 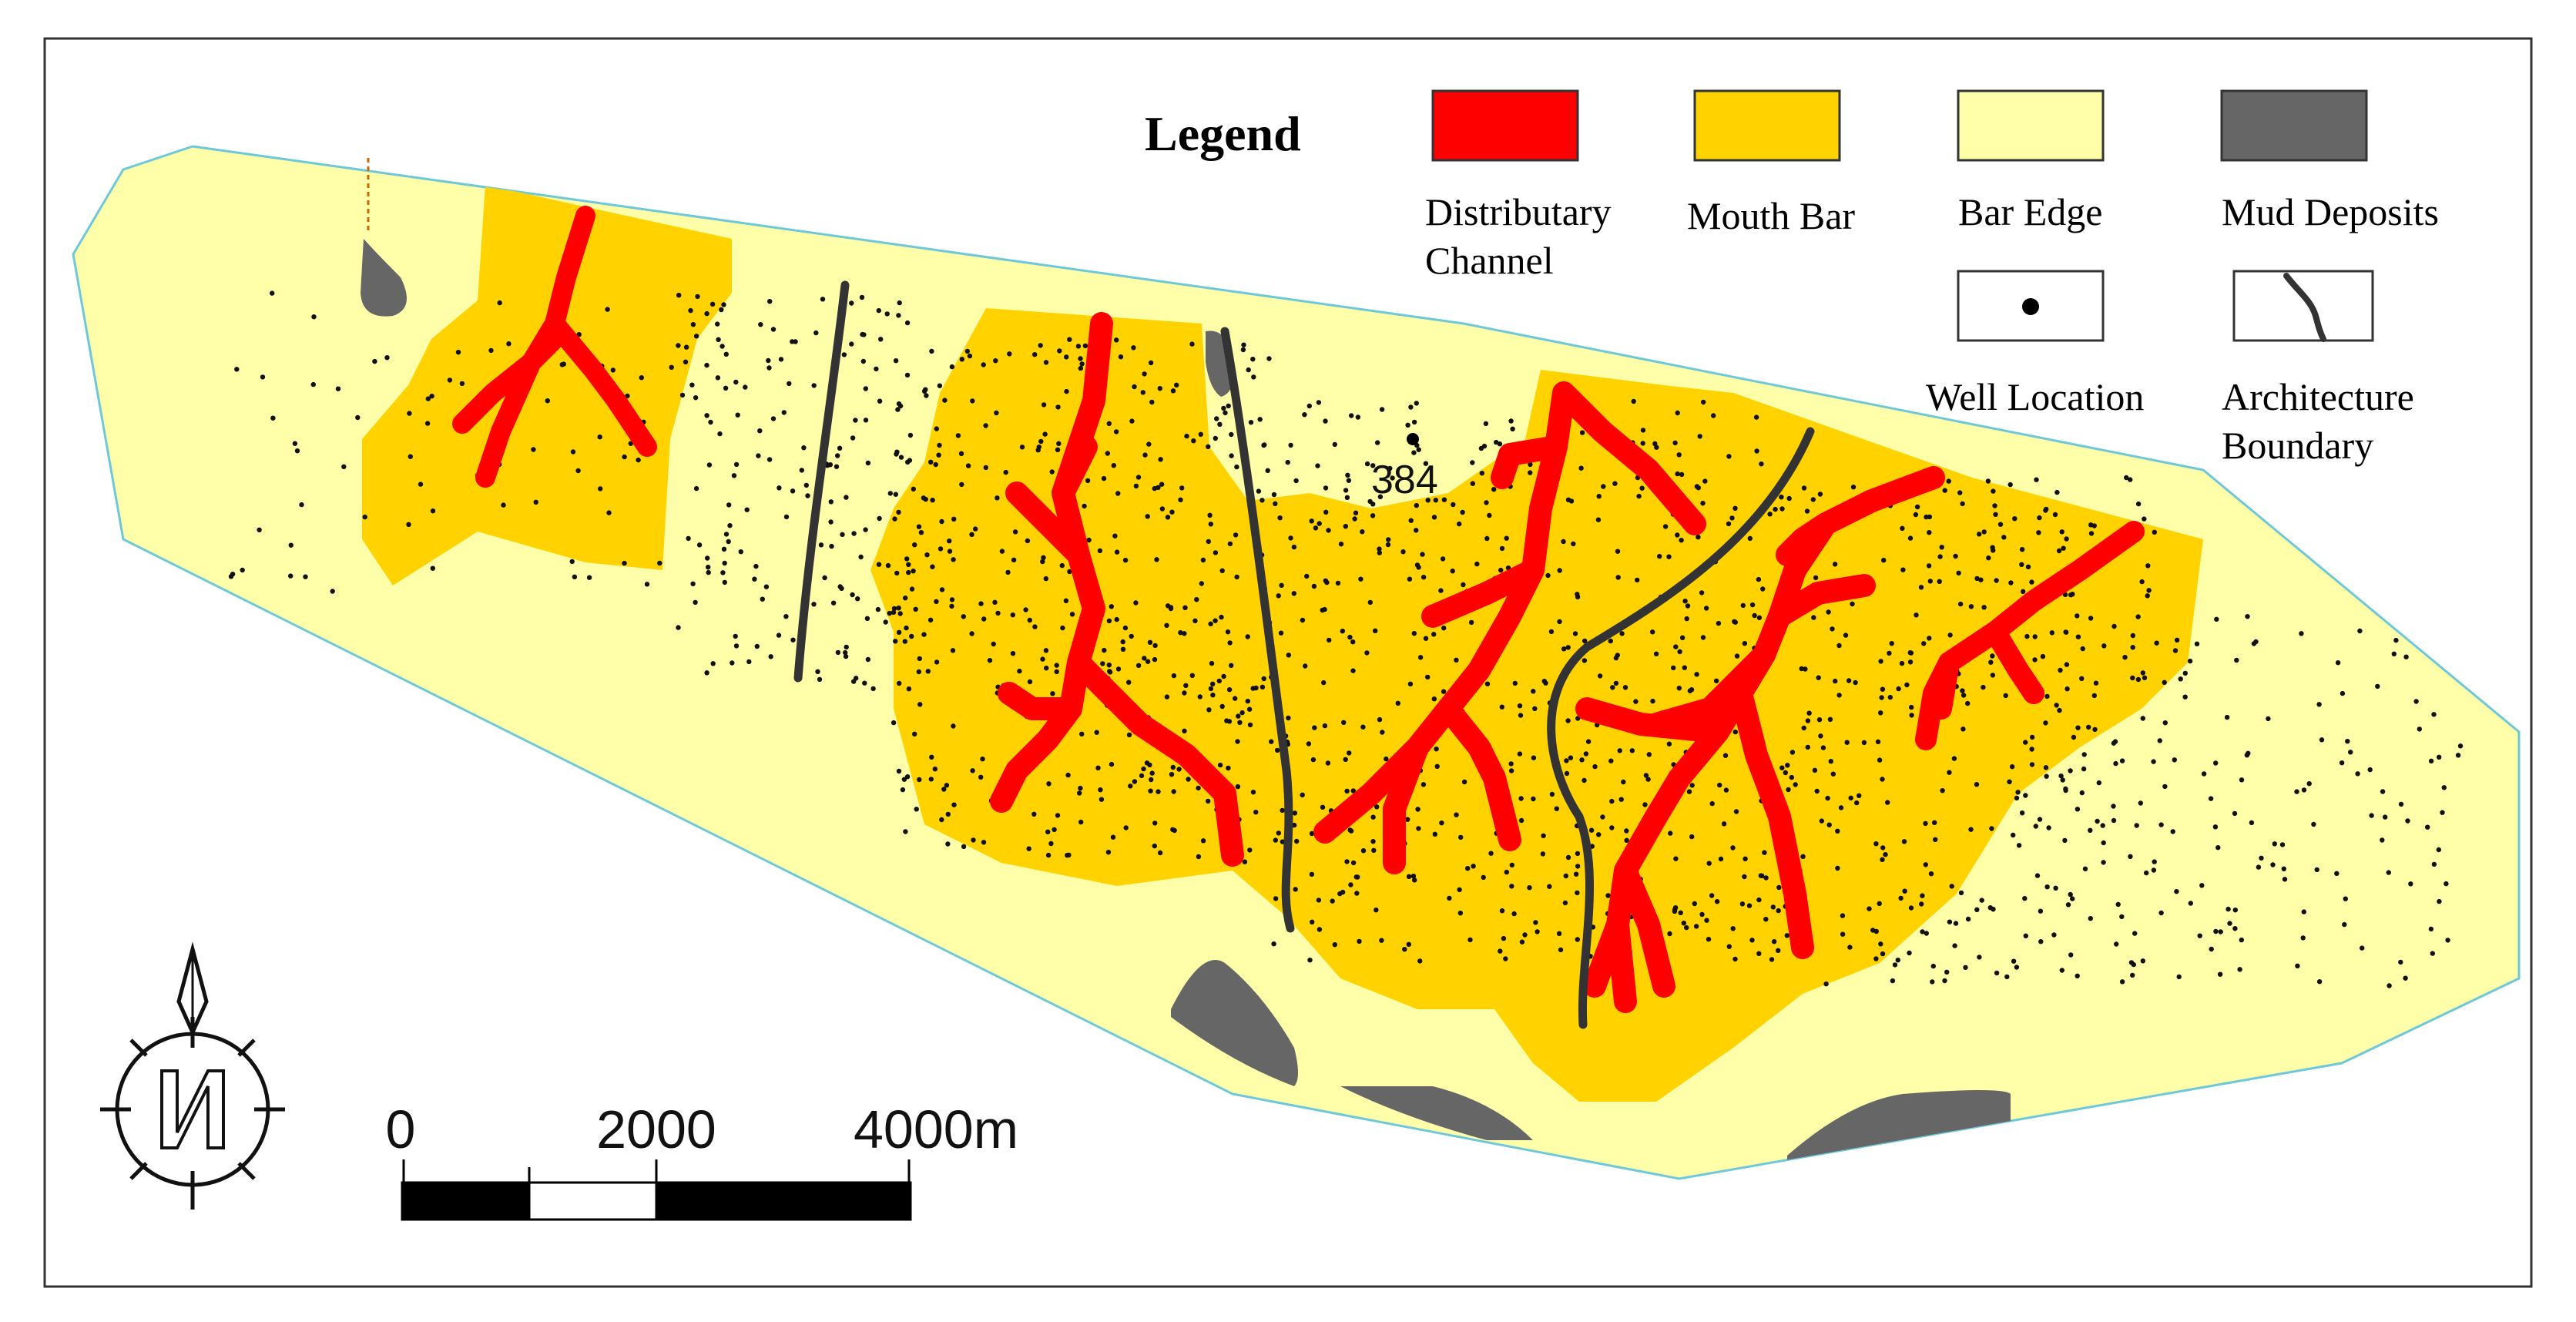 What do you see at coordinates (1518, 211) in the screenshot?
I see `legend-label-distributary-channel-1: Distributary` at bounding box center [1518, 211].